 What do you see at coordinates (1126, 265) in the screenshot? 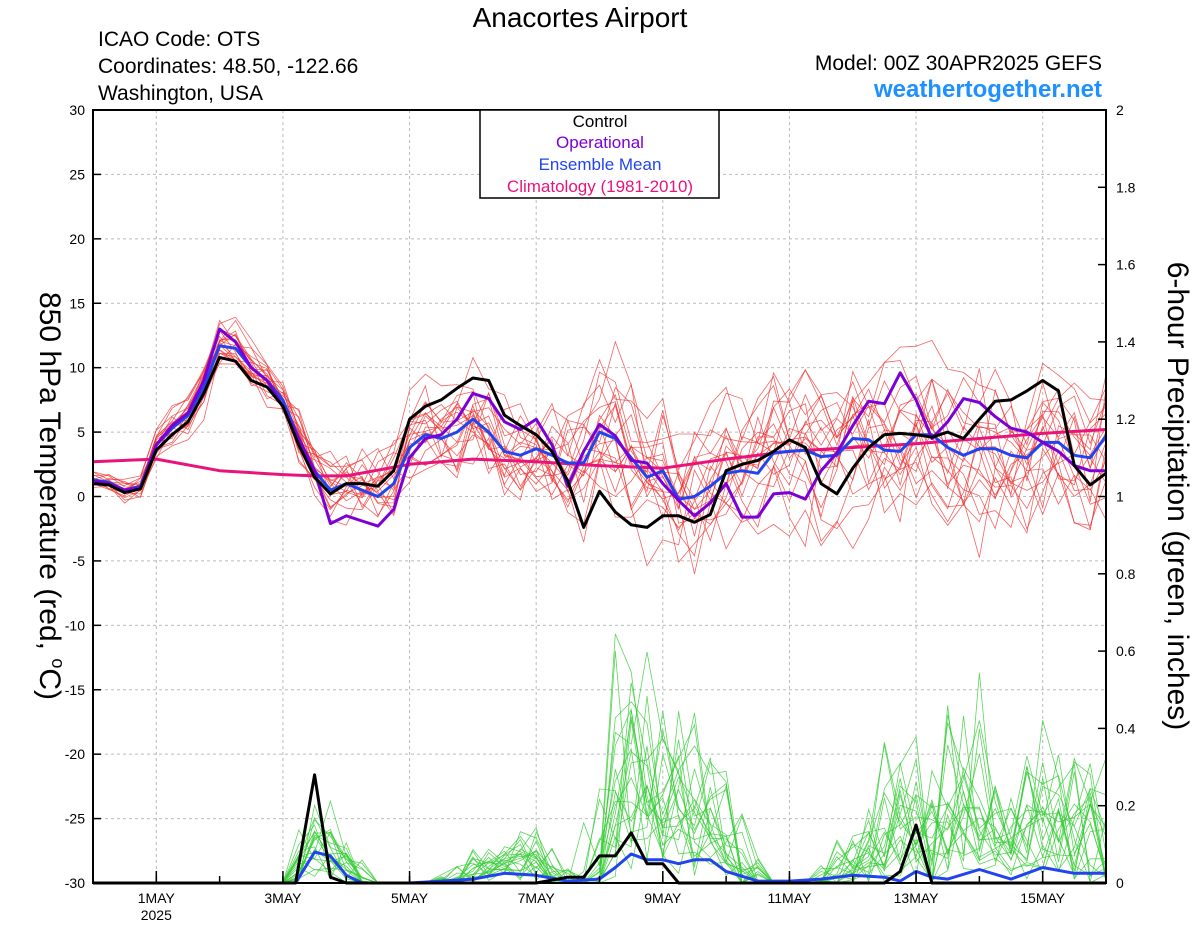
I see `y2-tick-label: 1.6` at bounding box center [1126, 265].